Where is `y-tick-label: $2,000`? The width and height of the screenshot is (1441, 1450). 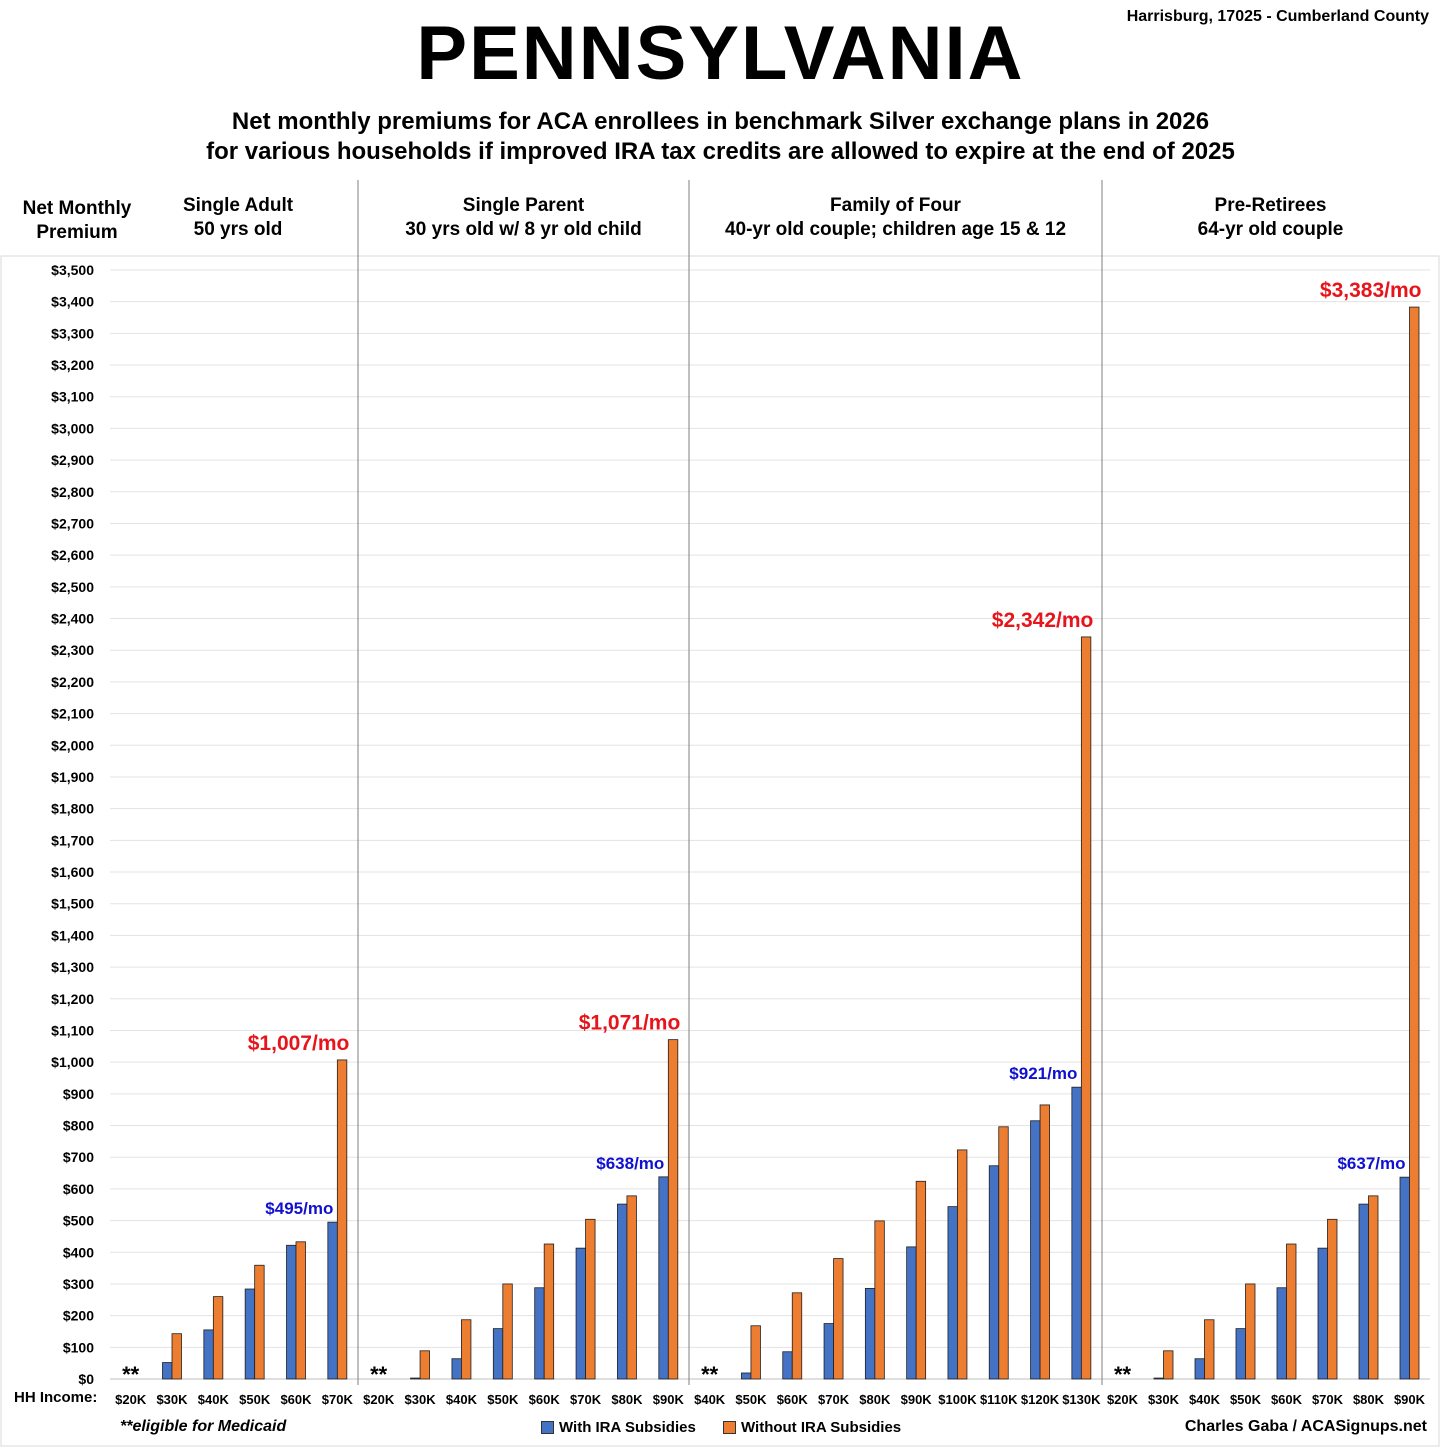
y-tick-label: $2,000 is located at coordinates (72, 745).